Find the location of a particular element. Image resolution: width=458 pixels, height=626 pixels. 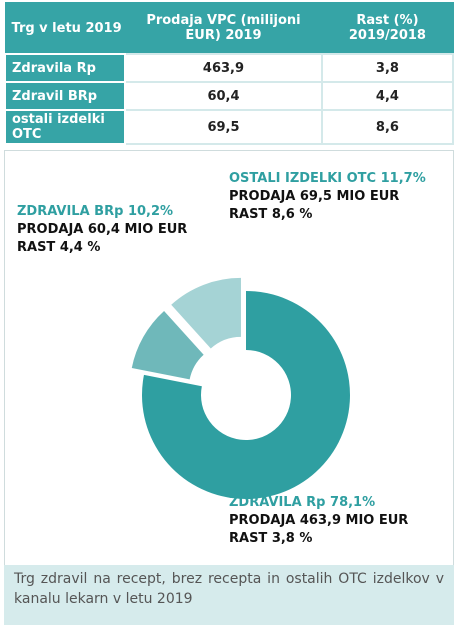

table-cell: Zdravil BRp is located at coordinates (65, 96).